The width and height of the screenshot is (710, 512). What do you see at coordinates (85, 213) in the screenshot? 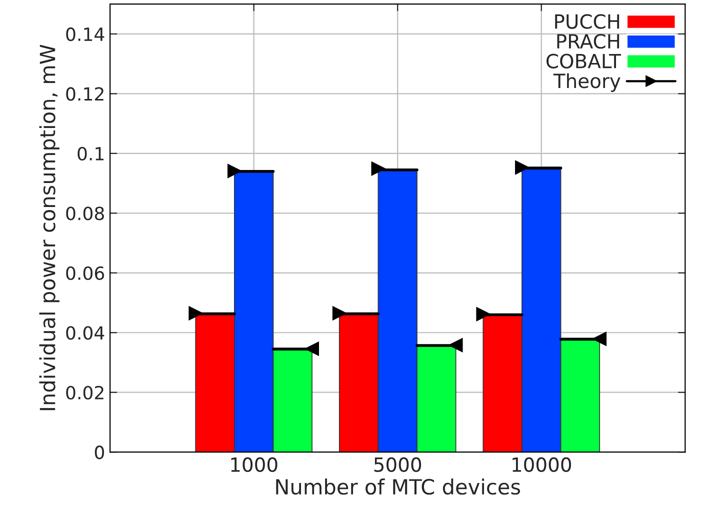
I see `y-tick-label: 0.08` at bounding box center [85, 213].